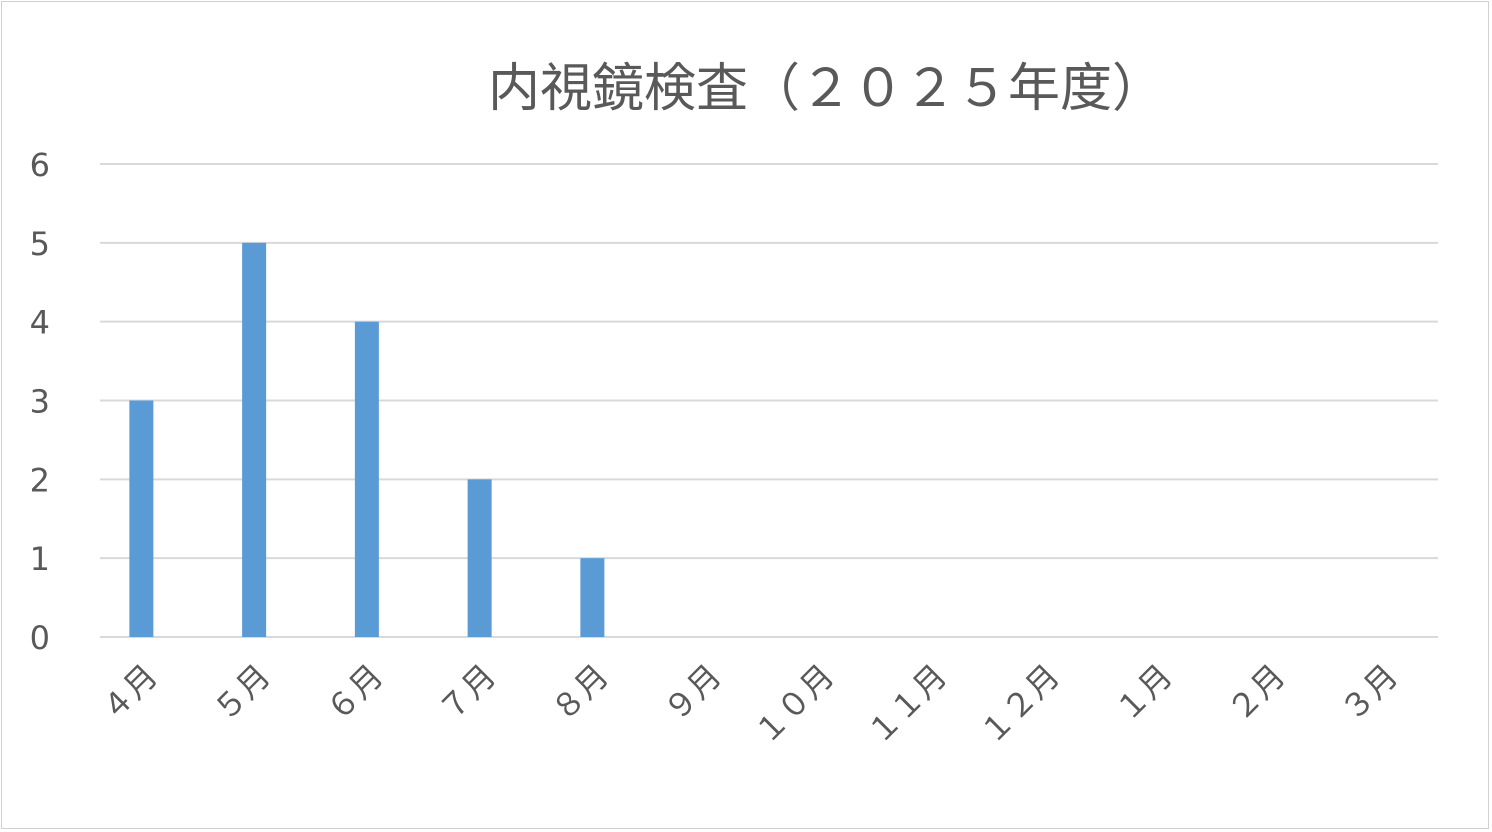 This screenshot has width=1492, height=832. I want to click on x-tick-label: ６月, so click(354, 693).